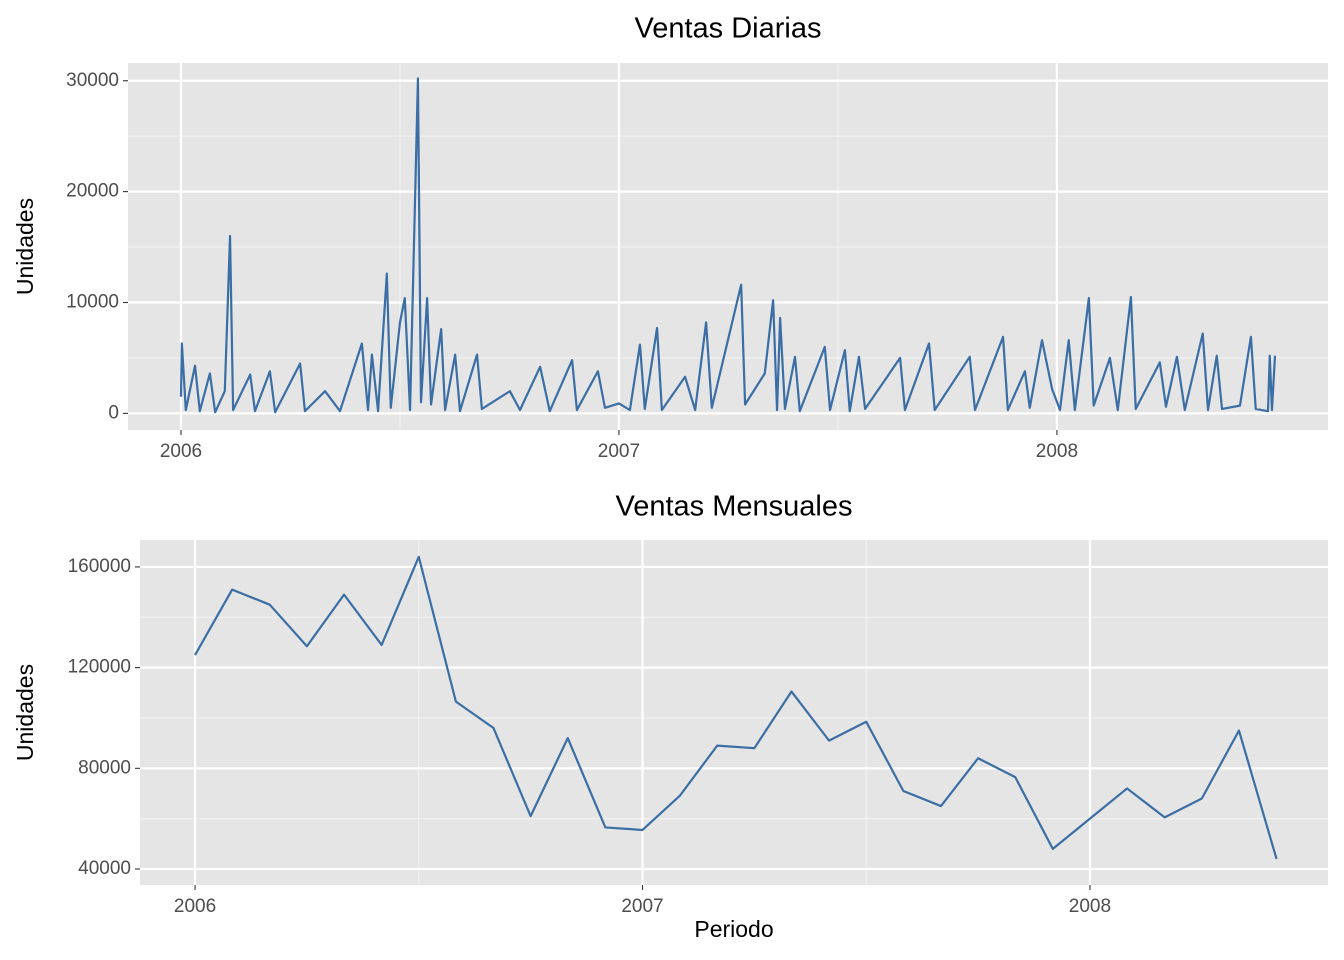 The image size is (1344, 960). I want to click on y-tick-label: 160000, so click(99, 566).